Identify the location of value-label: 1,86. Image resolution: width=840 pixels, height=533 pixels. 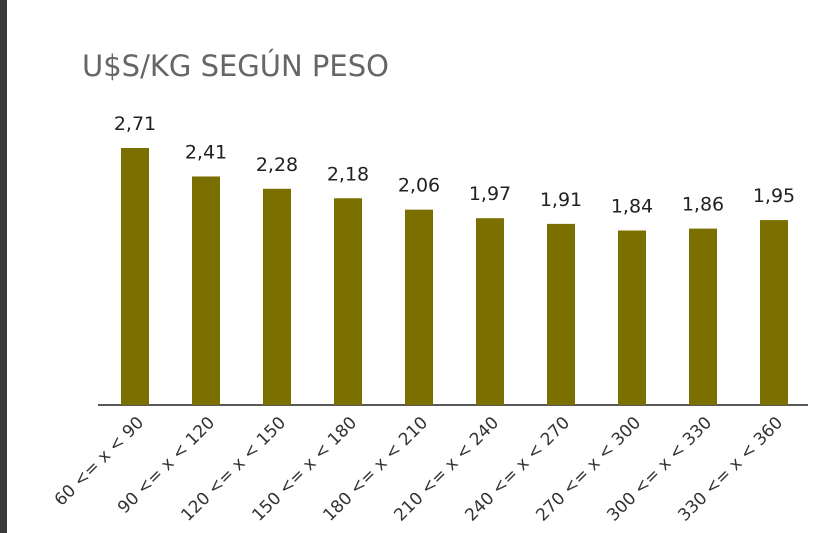
(703, 205).